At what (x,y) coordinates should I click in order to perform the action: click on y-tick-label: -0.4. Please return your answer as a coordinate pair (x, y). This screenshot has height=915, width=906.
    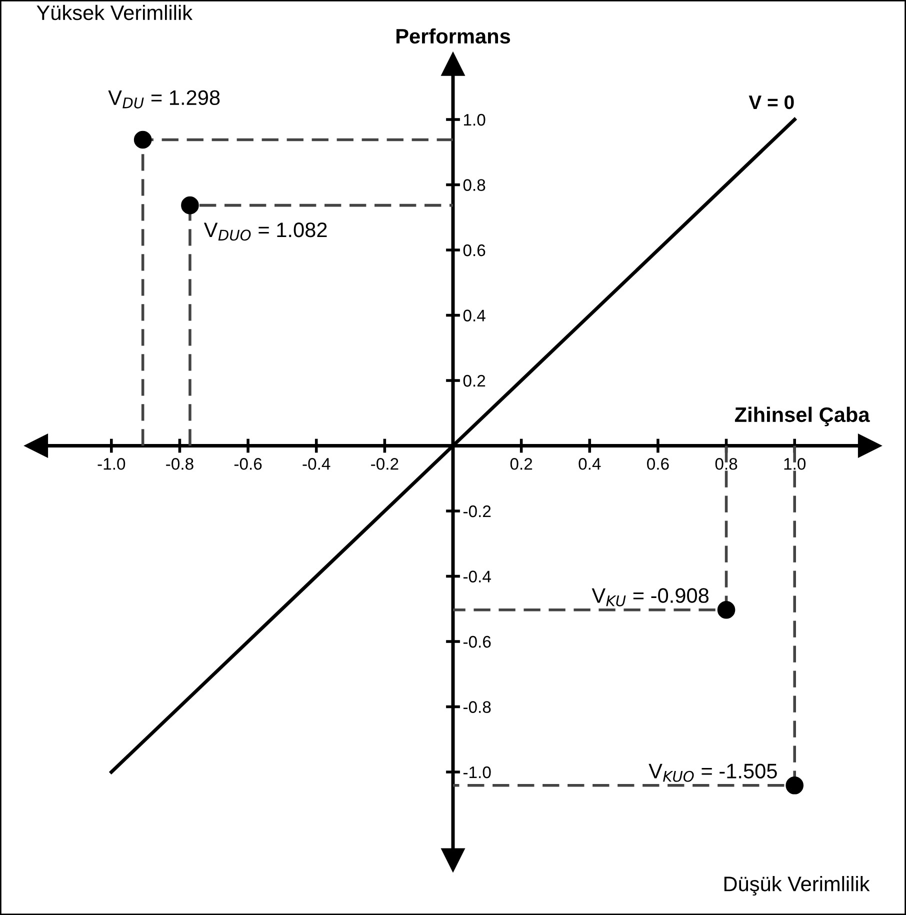
    Looking at the image, I should click on (477, 576).